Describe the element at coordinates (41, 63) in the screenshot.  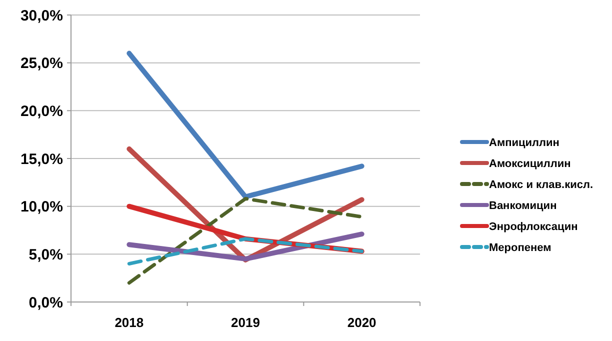
I see `y-tick-label: 25,0%` at that location.